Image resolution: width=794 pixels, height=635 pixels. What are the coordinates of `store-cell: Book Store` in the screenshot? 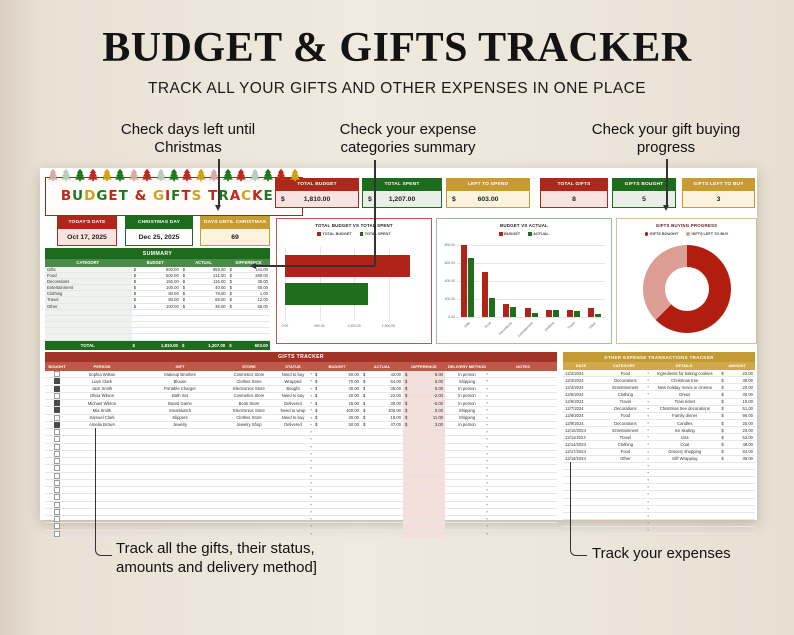 It's located at (249, 403).